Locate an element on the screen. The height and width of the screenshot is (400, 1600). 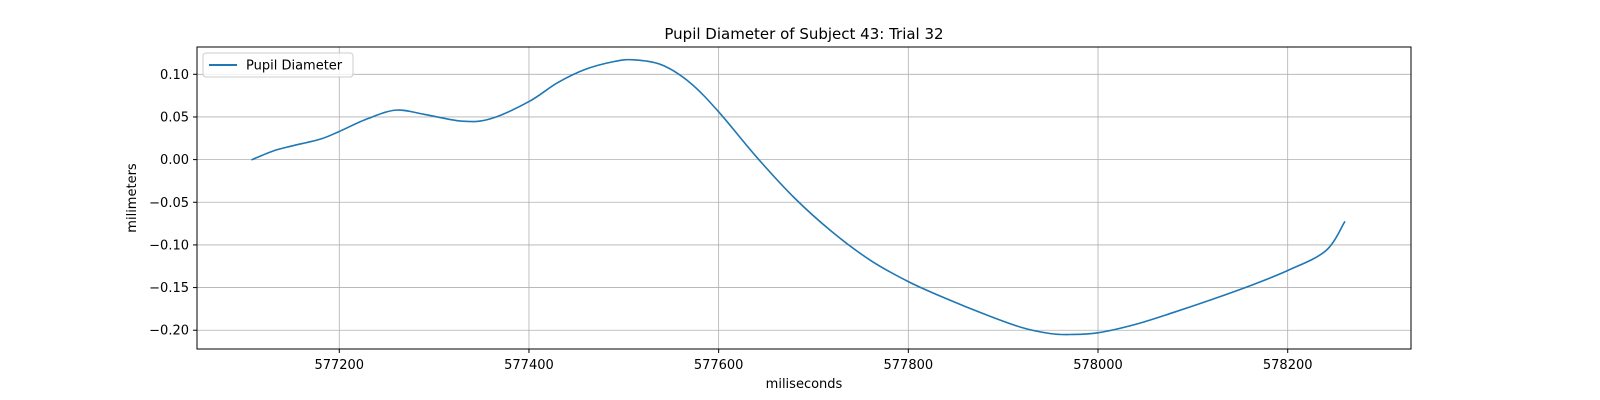
x-axis-label: miliseconds is located at coordinates (804, 384).